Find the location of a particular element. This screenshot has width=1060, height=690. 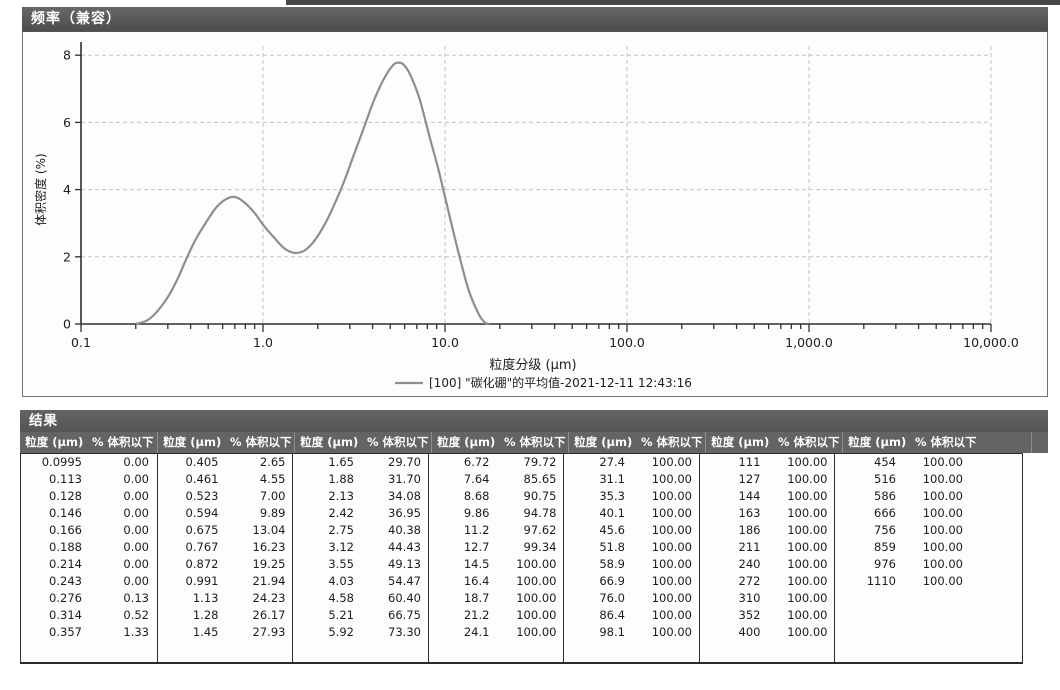

size-cell: 0.675 is located at coordinates (202, 530).